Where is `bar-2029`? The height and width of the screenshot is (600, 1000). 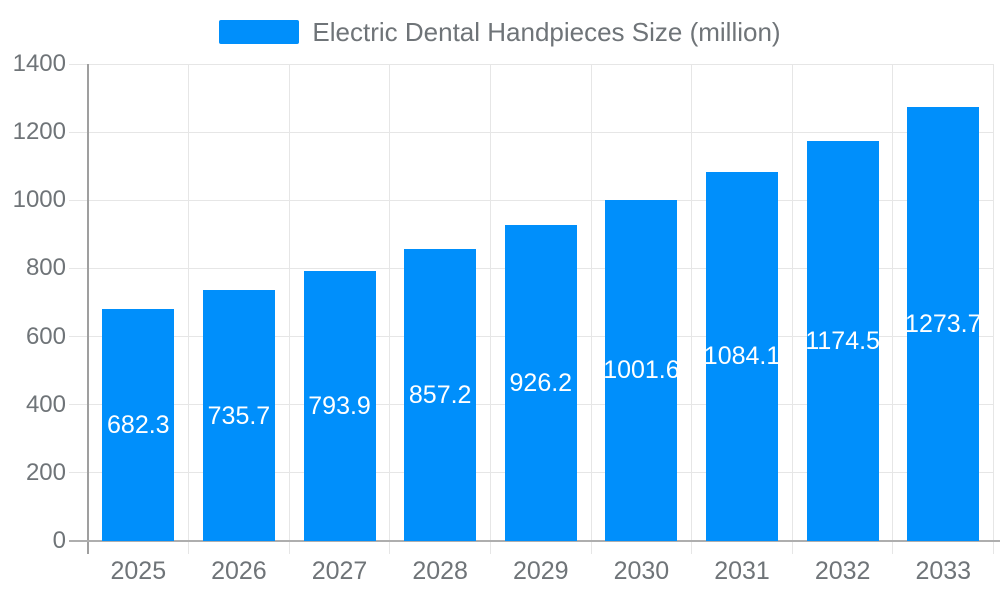
bar-2029 is located at coordinates (540, 383).